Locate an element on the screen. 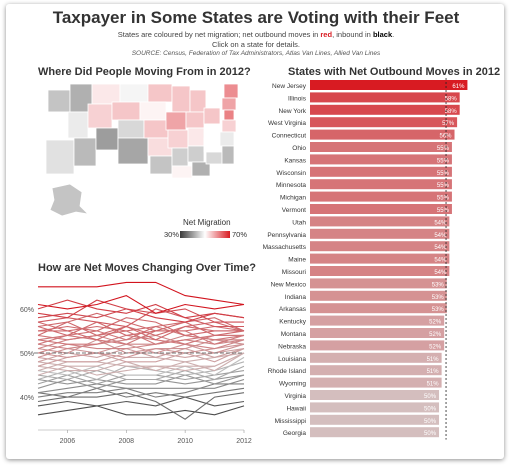 The height and width of the screenshot is (468, 512). bar-label: Arkansas is located at coordinates (293, 309).